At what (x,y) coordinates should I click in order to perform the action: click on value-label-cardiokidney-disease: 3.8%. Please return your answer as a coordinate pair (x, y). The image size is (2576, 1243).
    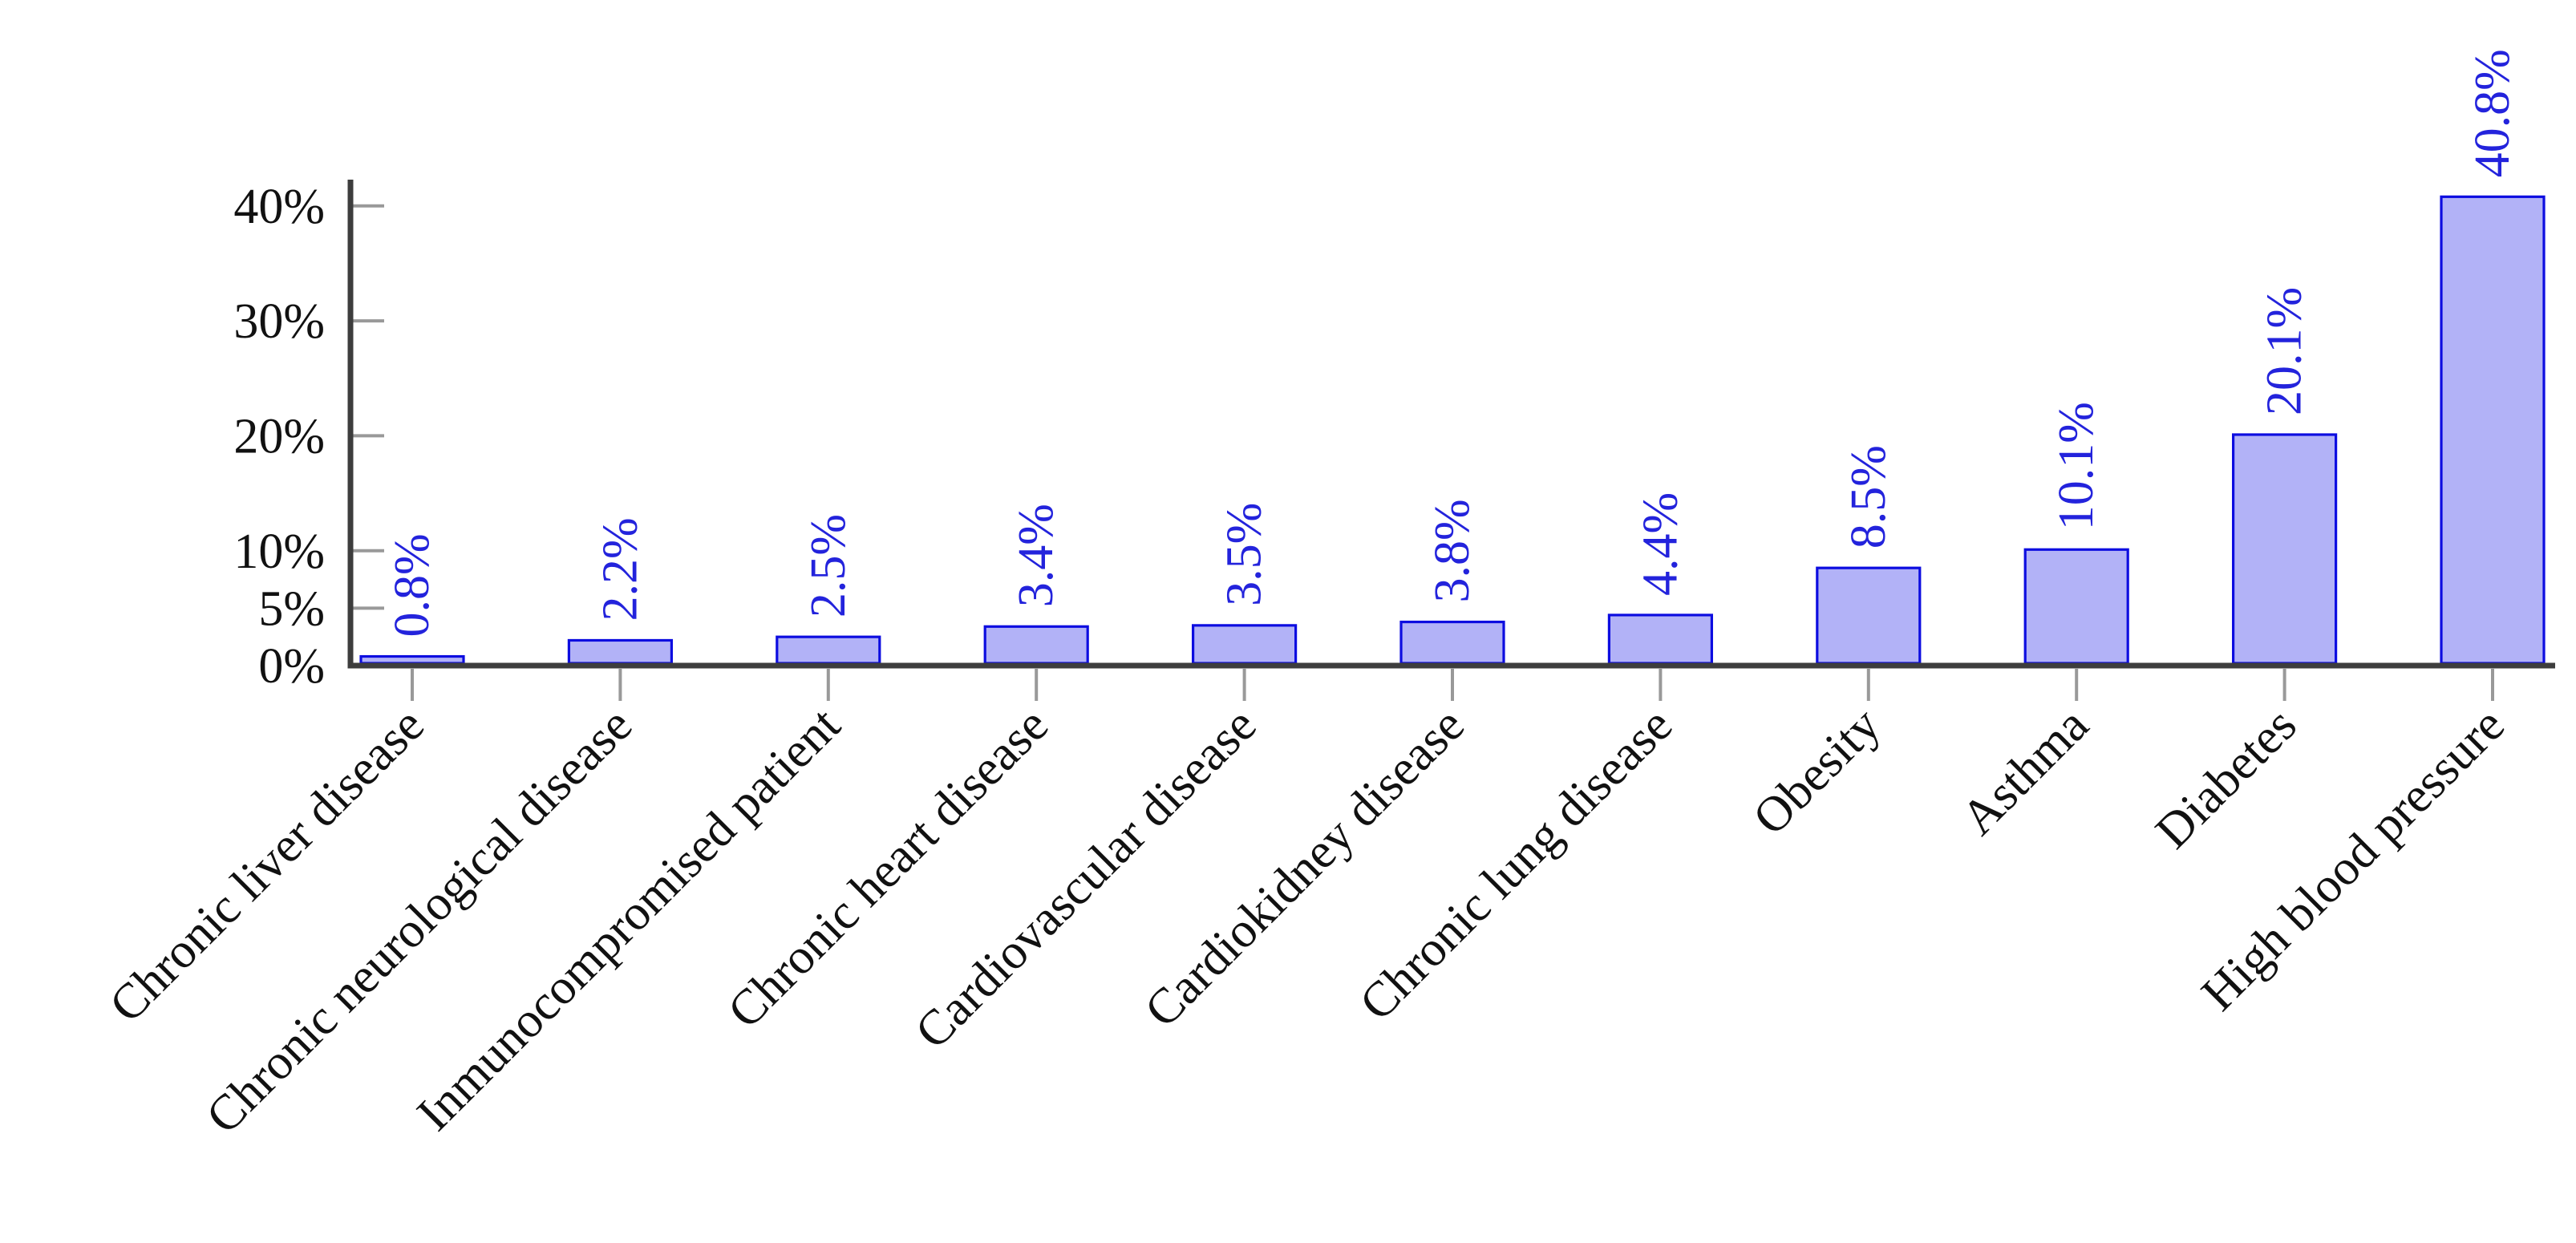
    Looking at the image, I should click on (1452, 550).